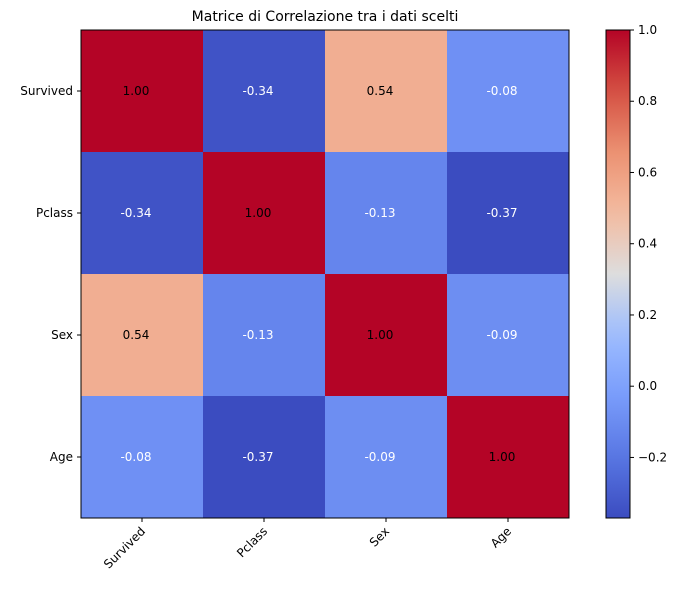 This screenshot has width=682, height=590. Describe the element at coordinates (647, 30) in the screenshot. I see `colorbar-tick-label: 1.0` at that location.